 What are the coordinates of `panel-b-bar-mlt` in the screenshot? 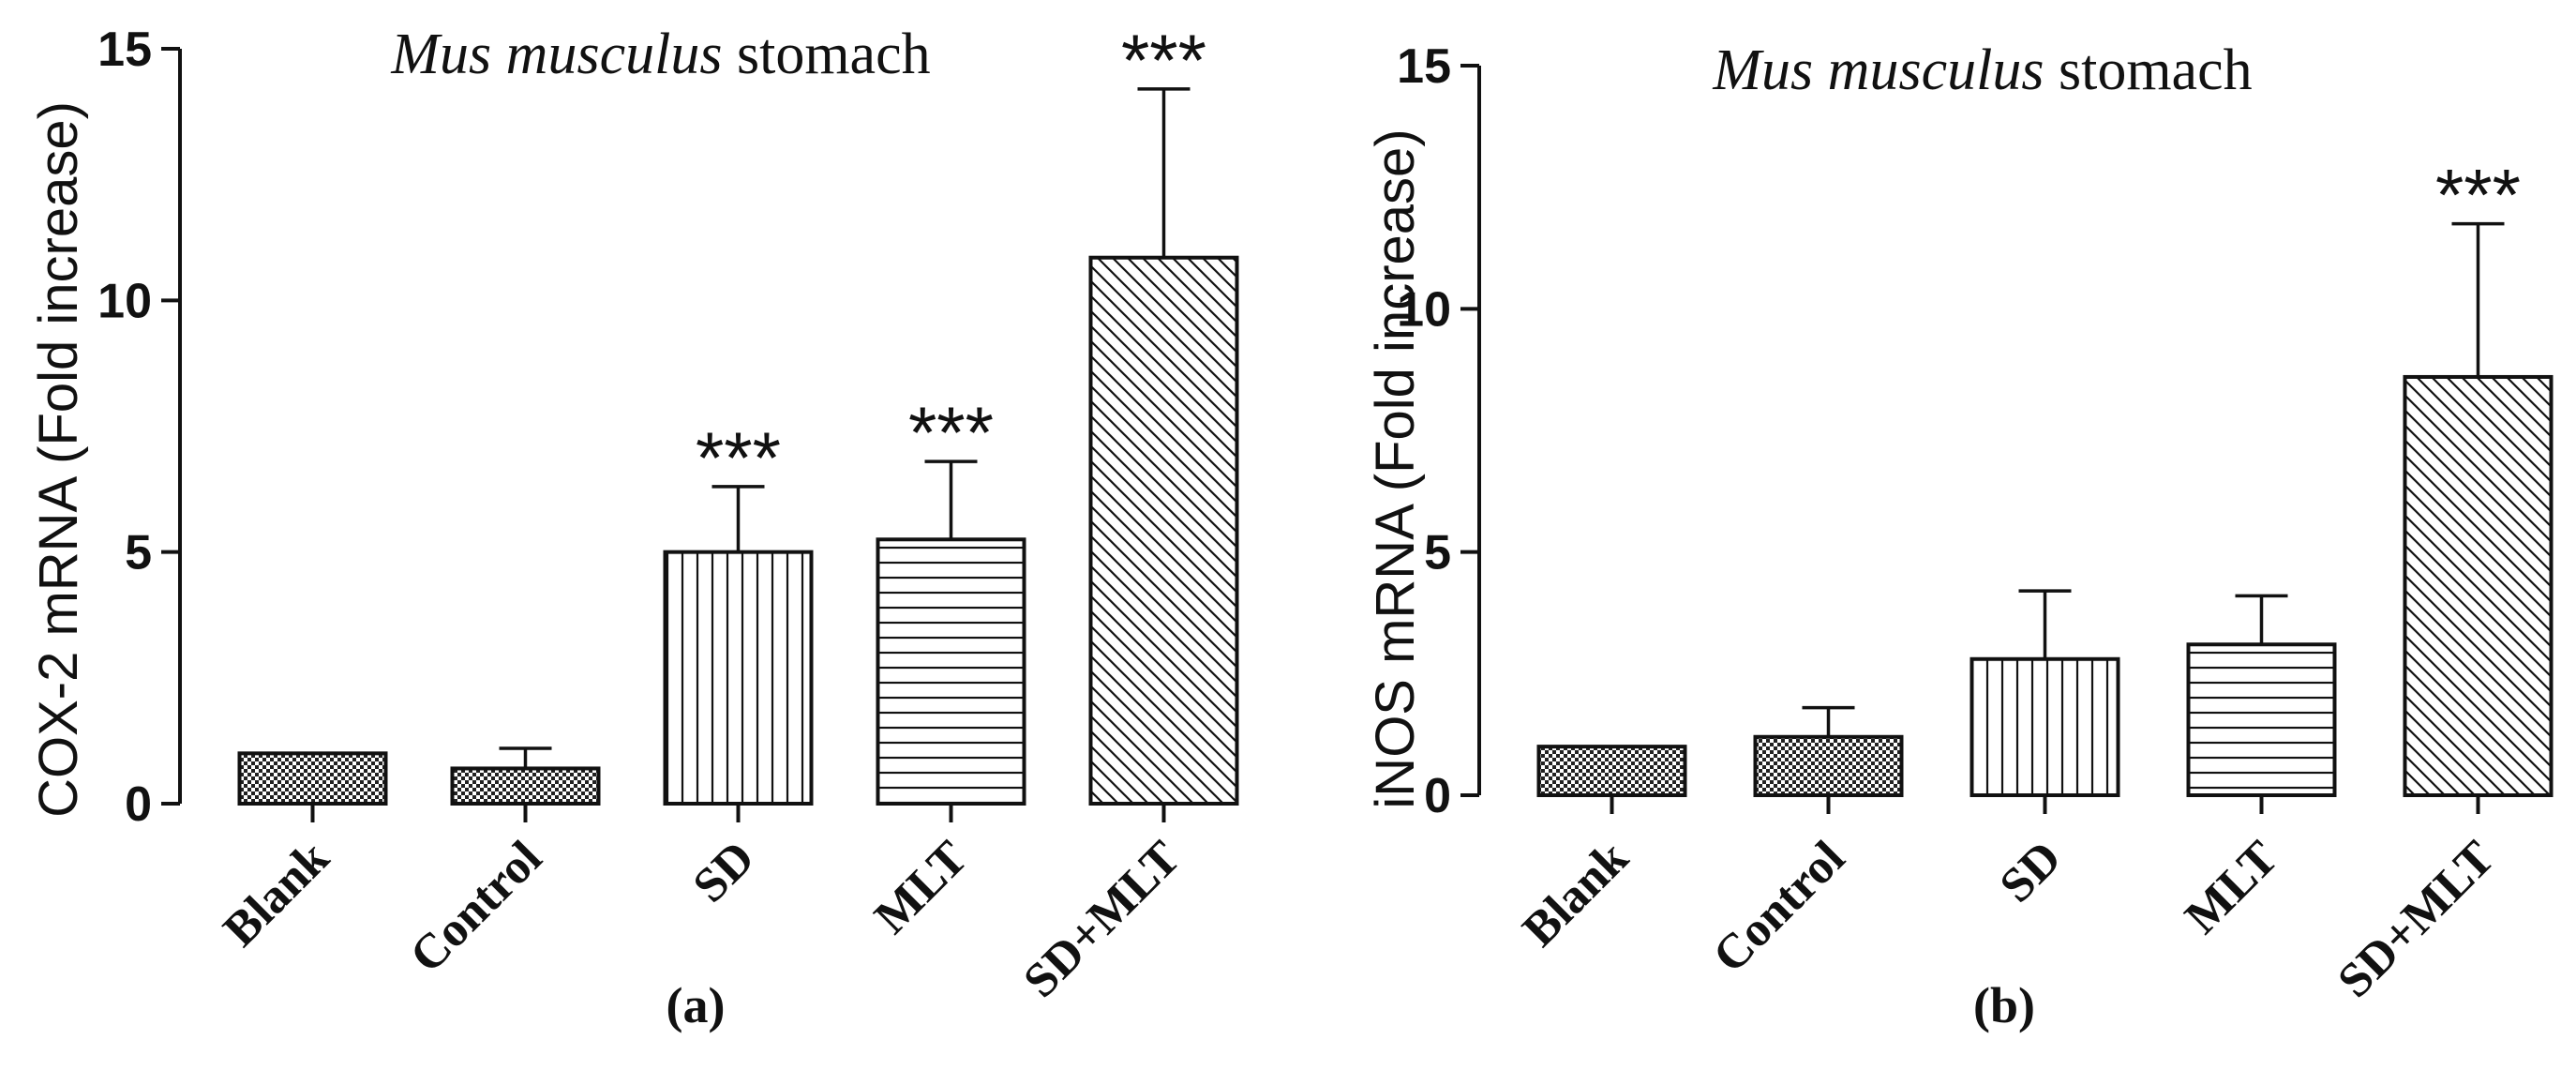 It's located at (2261, 719).